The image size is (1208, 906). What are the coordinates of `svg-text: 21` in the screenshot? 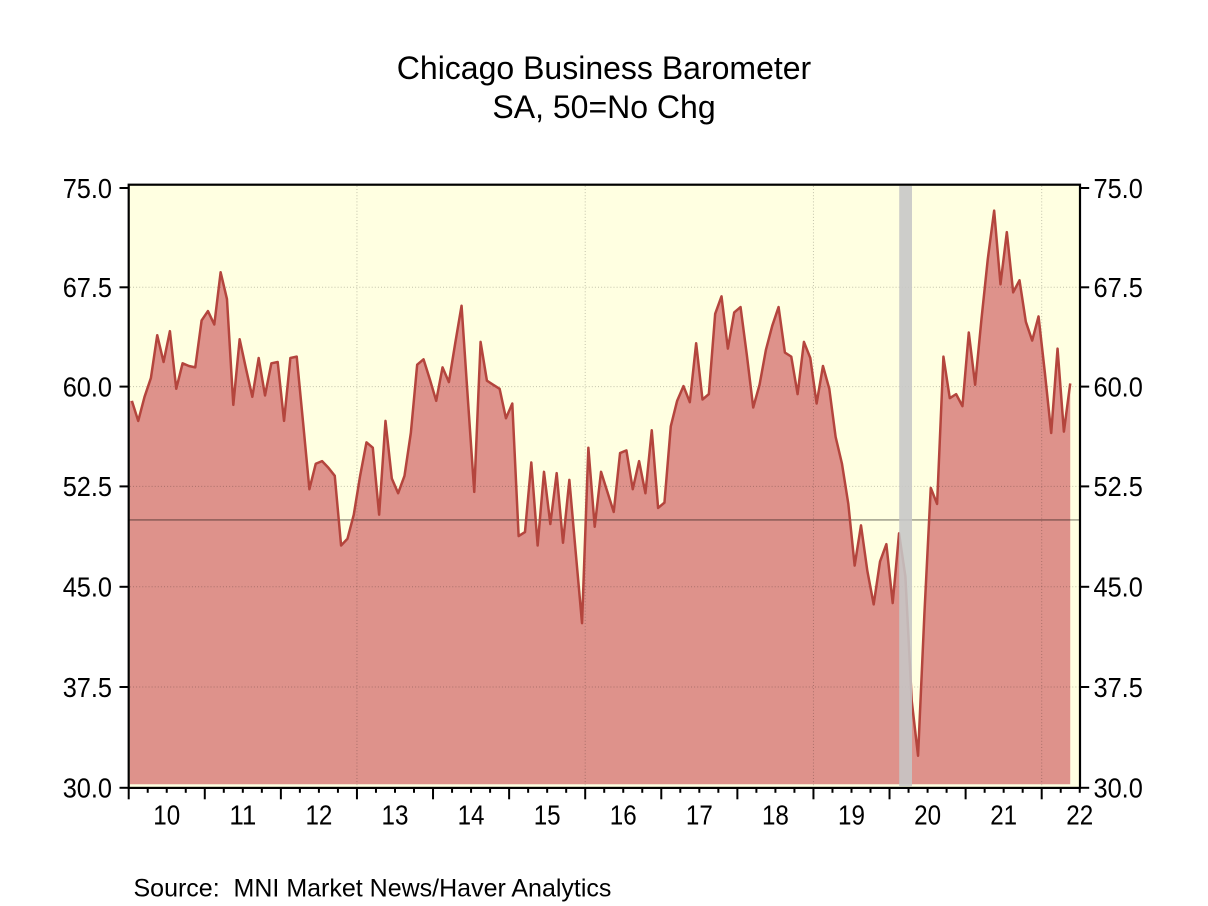 It's located at (1003, 815).